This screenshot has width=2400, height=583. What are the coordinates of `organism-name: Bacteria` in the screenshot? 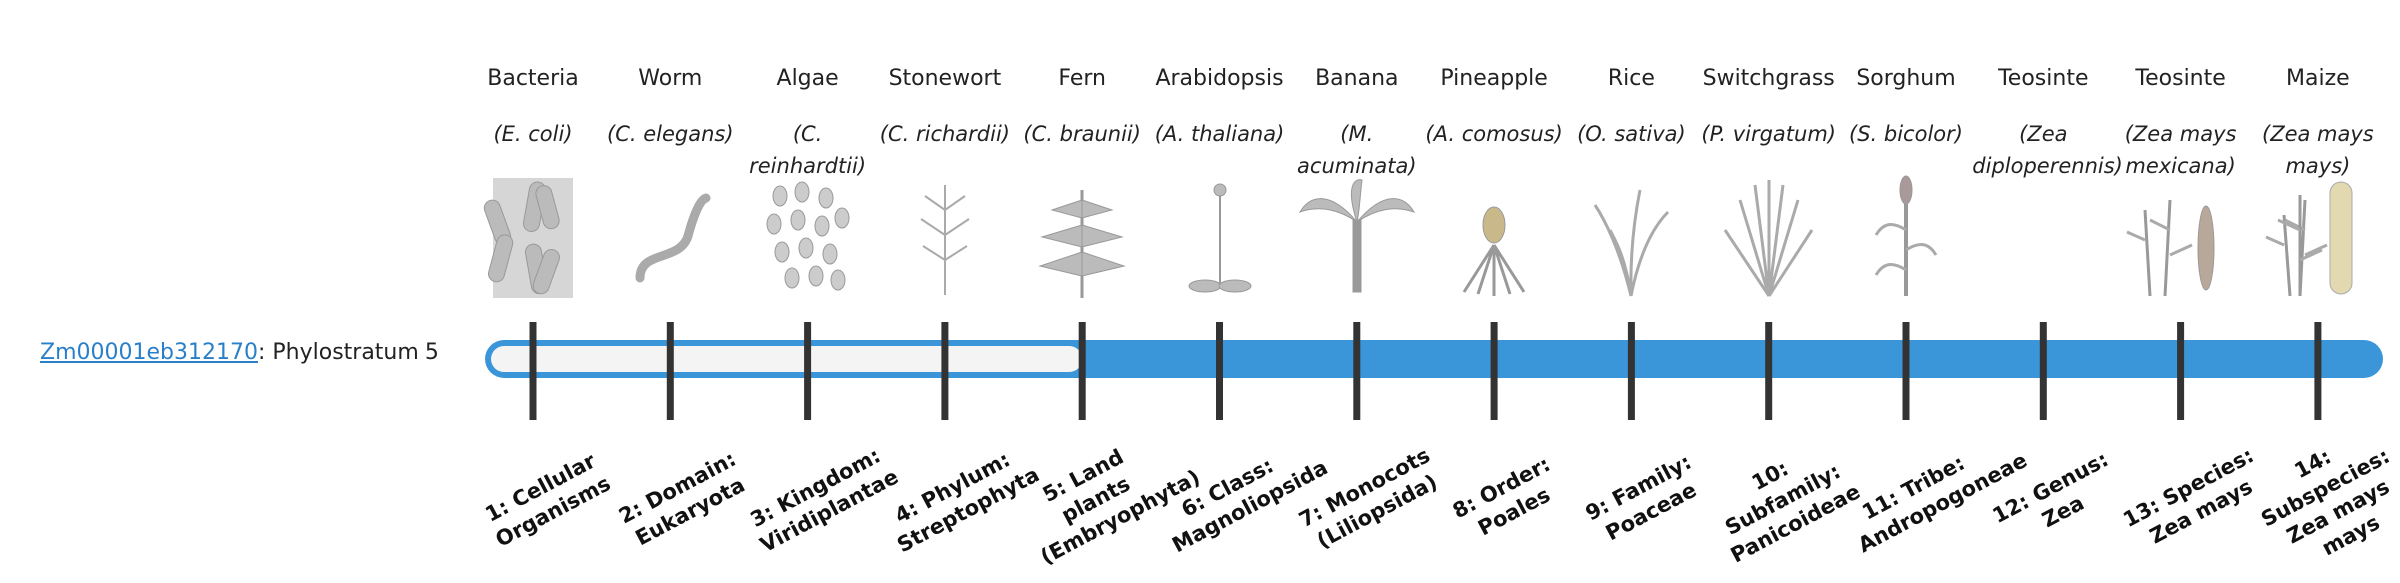 It's located at (533, 78).